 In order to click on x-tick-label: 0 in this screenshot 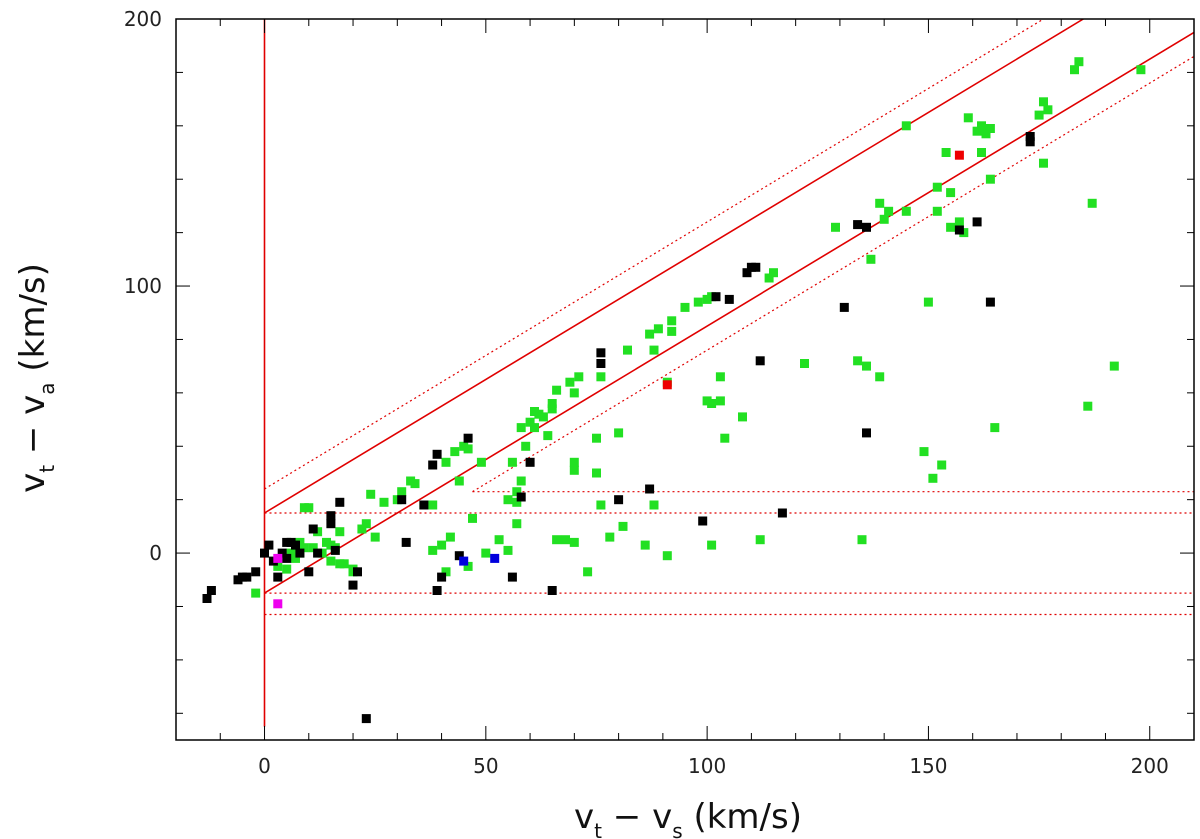, I will do `click(264, 766)`.